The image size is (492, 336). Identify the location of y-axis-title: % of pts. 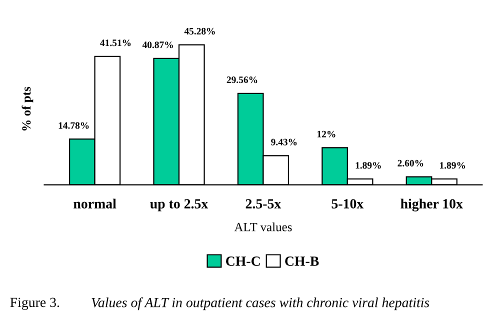
(28, 108).